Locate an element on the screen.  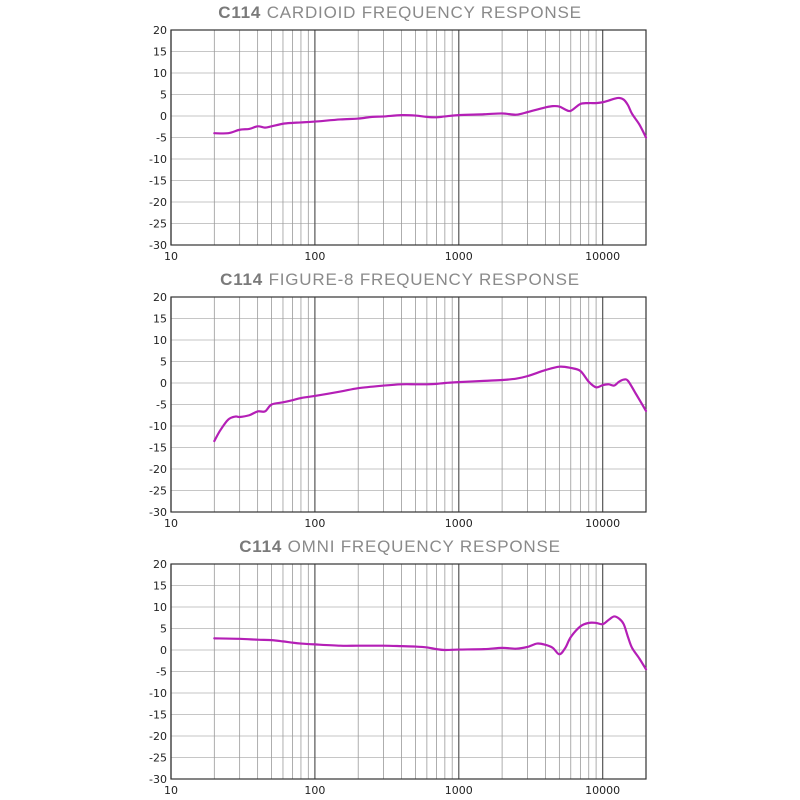
chart-title: C114 OMNI FREQUENCY RESPONSE is located at coordinates (400, 547).